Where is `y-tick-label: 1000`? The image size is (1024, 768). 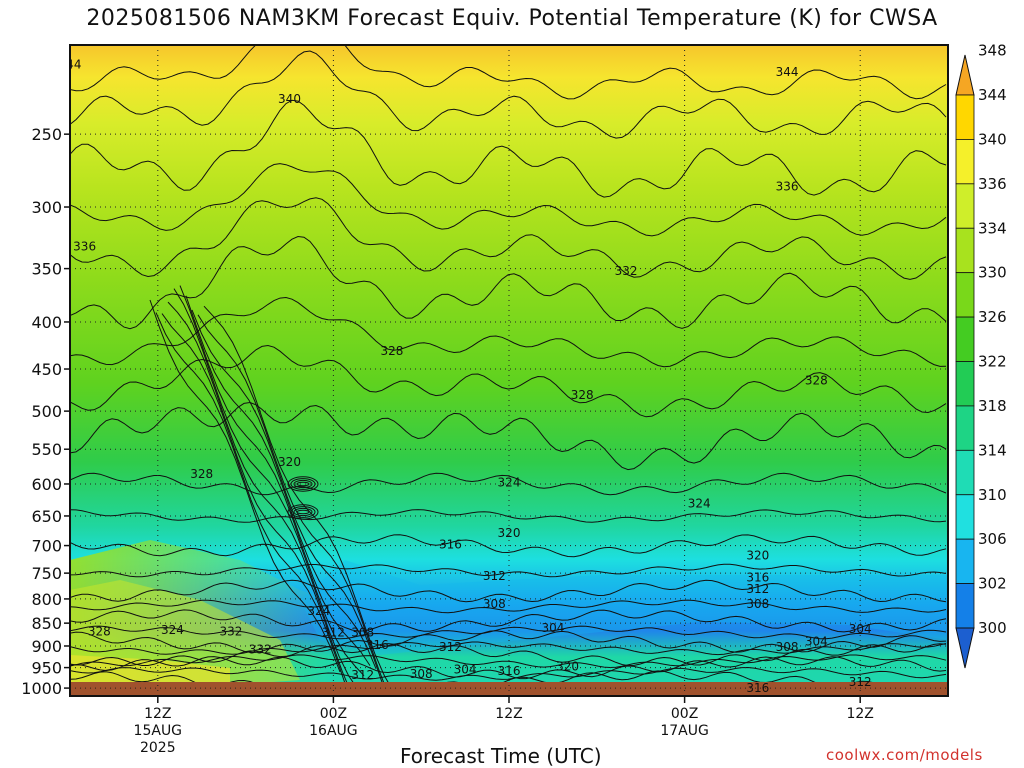 y-tick-label: 1000 is located at coordinates (41, 688).